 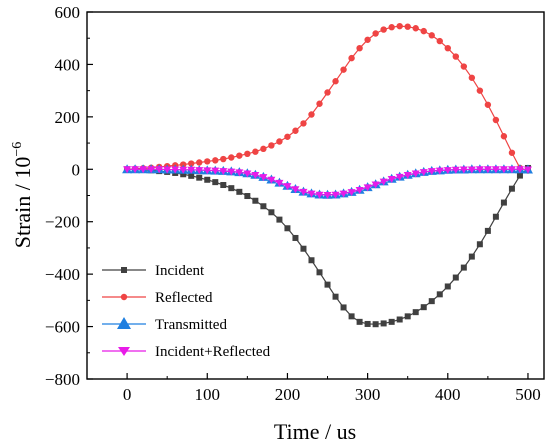 I want to click on y-tick-label: −600, so click(x=62, y=327).